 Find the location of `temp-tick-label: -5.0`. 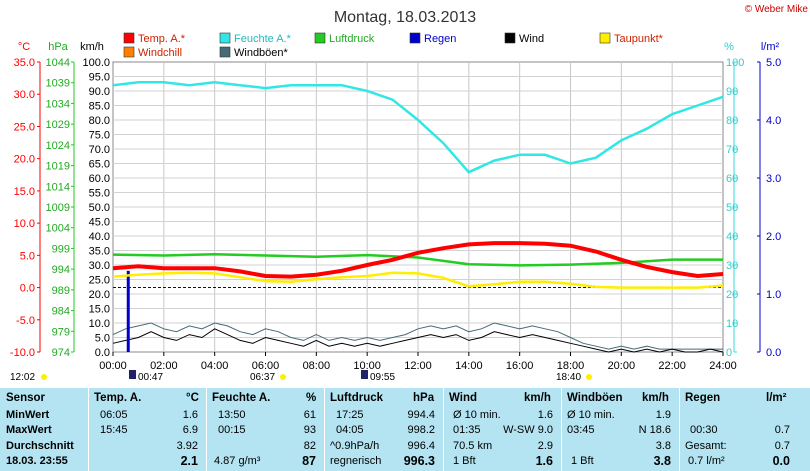

temp-tick-label: -5.0 is located at coordinates (25, 321).